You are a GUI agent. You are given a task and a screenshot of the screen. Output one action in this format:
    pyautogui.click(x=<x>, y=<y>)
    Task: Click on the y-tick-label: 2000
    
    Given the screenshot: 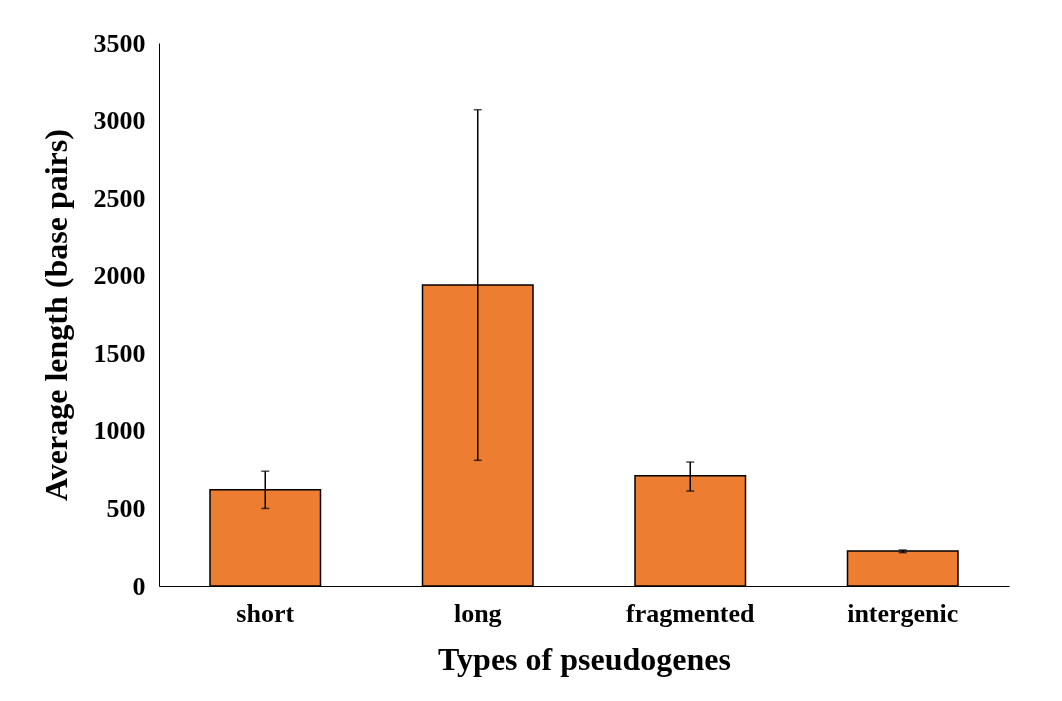 What is the action you would take?
    pyautogui.click(x=119, y=276)
    